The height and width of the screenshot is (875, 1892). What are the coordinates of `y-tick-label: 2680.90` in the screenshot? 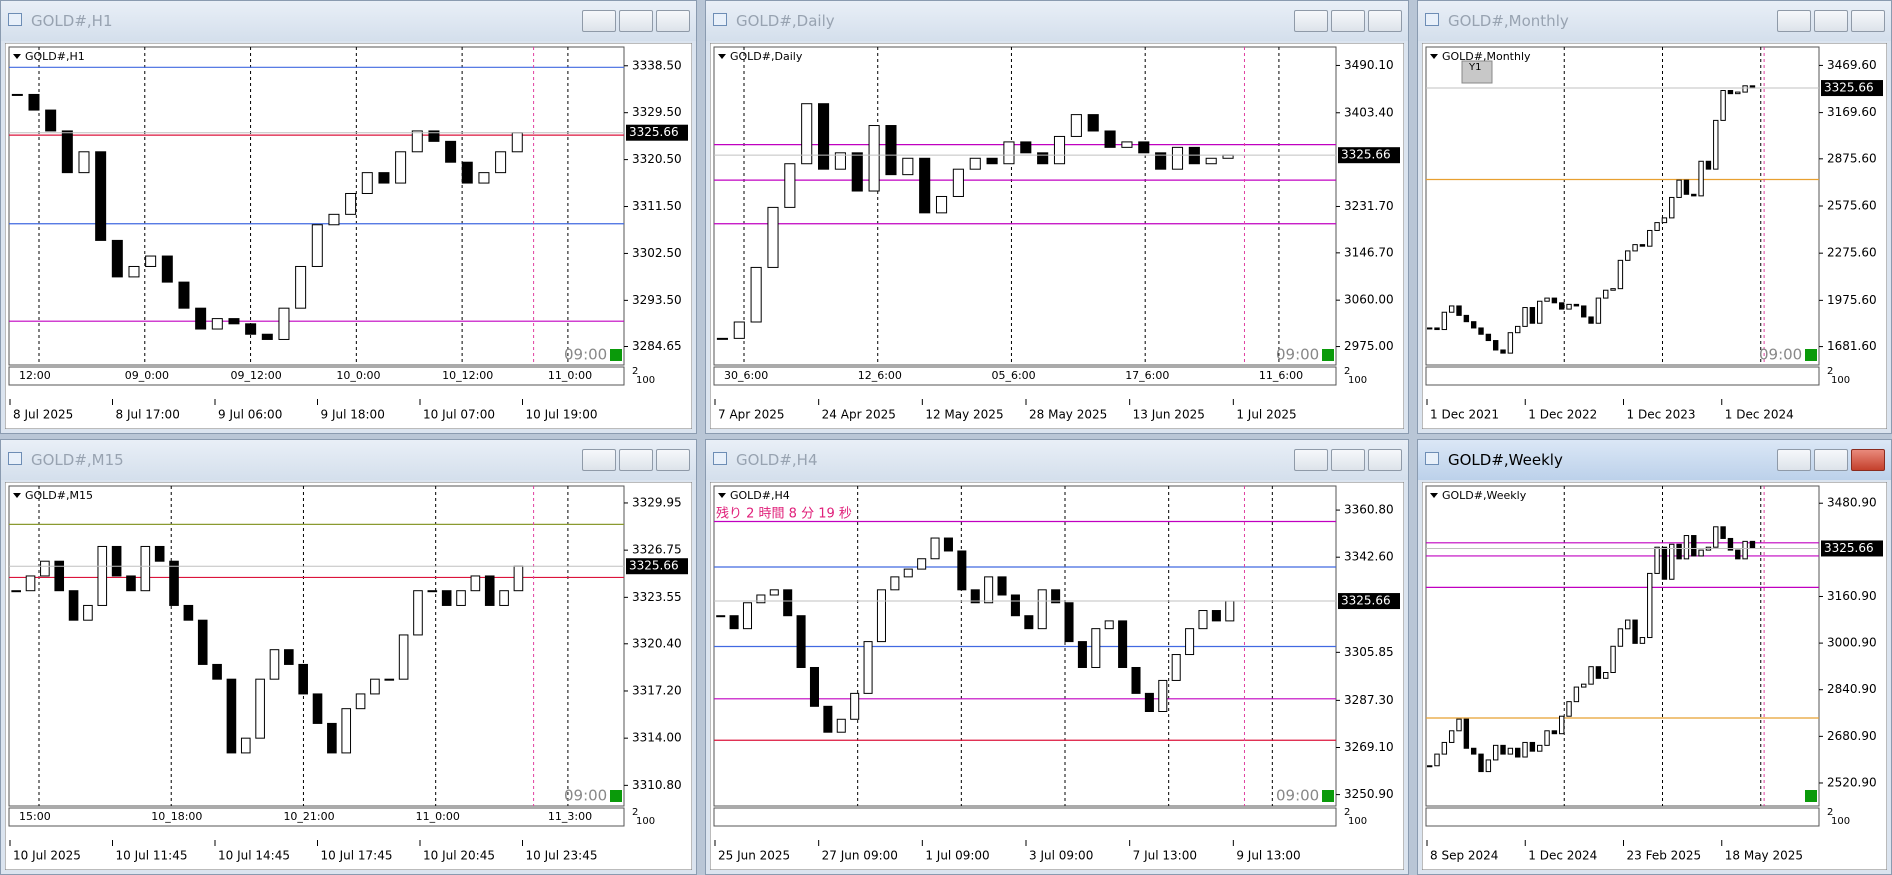 It's located at (1852, 736).